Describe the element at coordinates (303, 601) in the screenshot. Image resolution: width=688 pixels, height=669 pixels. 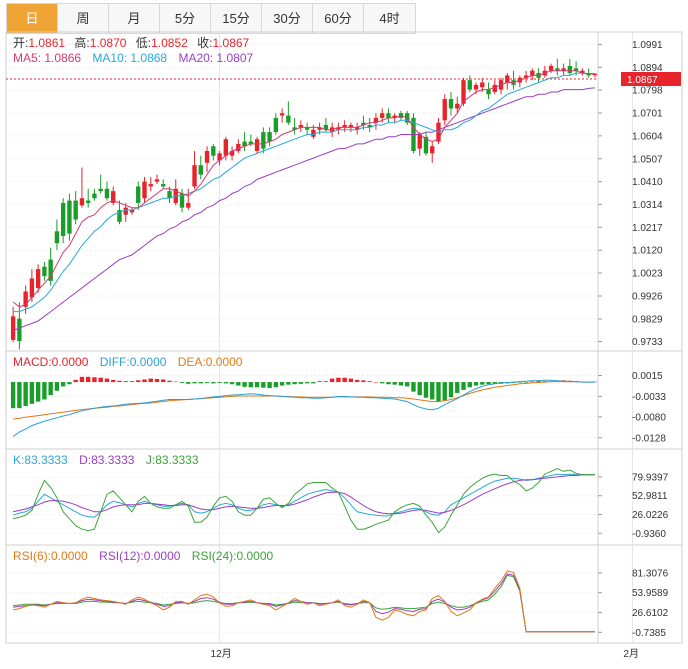
I see `rsi6-line` at that location.